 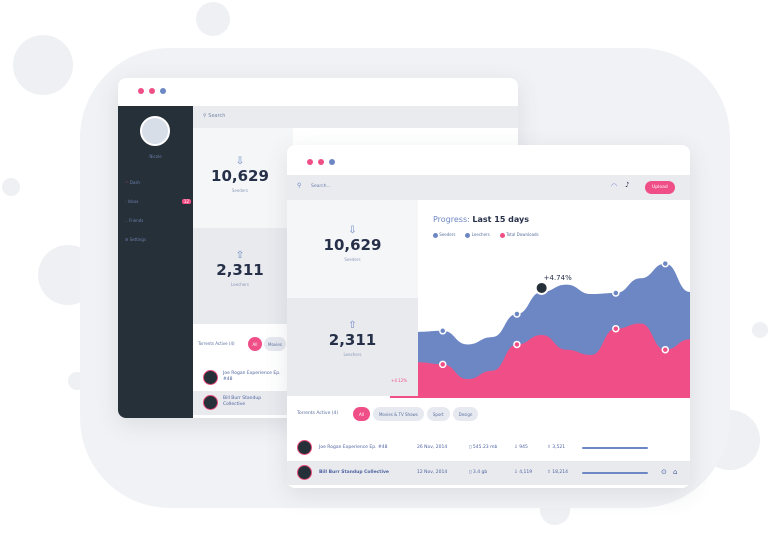 What do you see at coordinates (444, 235) in the screenshot?
I see `legend-item: Seeders` at bounding box center [444, 235].